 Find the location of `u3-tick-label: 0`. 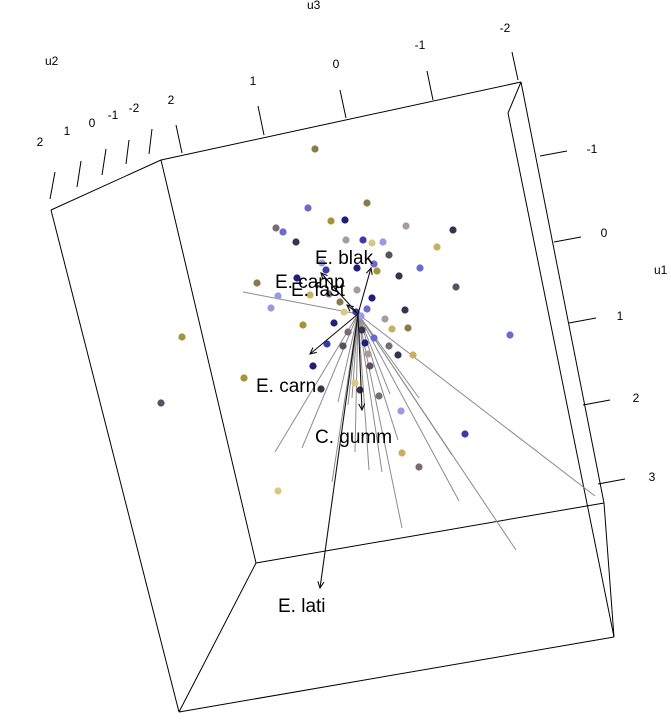

u3-tick-label: 0 is located at coordinates (336, 64).